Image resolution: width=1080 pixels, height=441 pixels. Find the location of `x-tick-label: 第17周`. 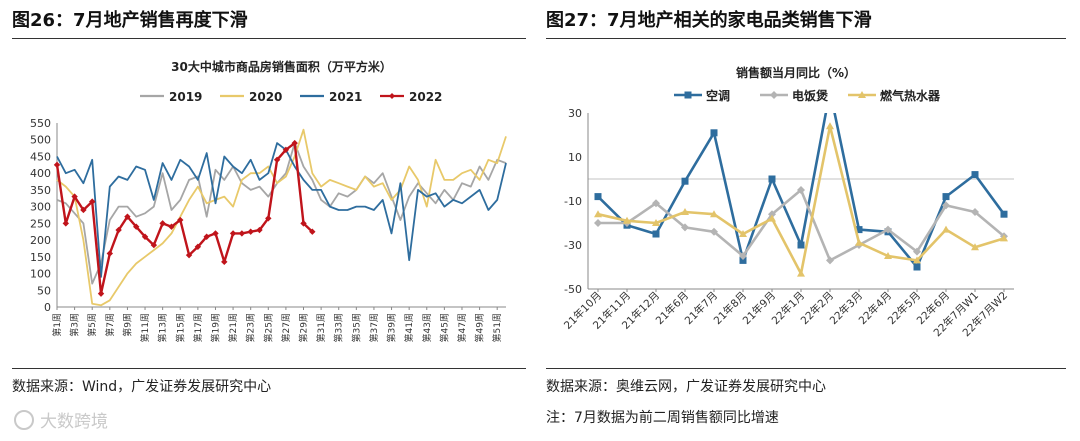

x-tick-label: 第17周 is located at coordinates (198, 327).